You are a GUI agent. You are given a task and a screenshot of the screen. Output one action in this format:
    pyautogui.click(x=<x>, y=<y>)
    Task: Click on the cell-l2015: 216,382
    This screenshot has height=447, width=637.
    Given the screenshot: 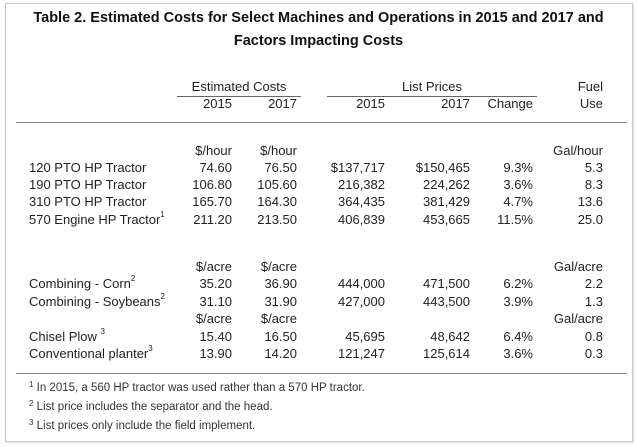 What is the action you would take?
    pyautogui.click(x=361, y=184)
    